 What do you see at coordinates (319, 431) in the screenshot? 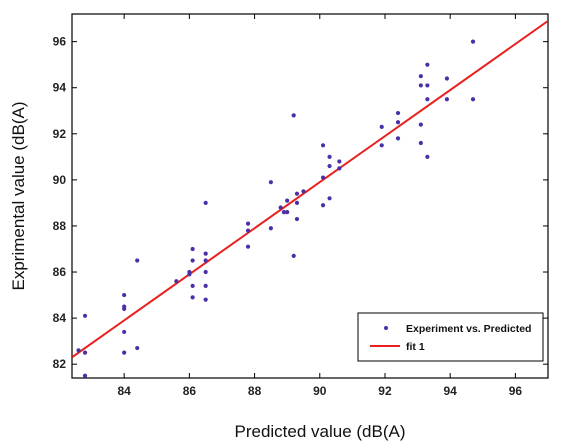
I see `x-axis-label: Predicted value (dB(A)` at bounding box center [319, 431].